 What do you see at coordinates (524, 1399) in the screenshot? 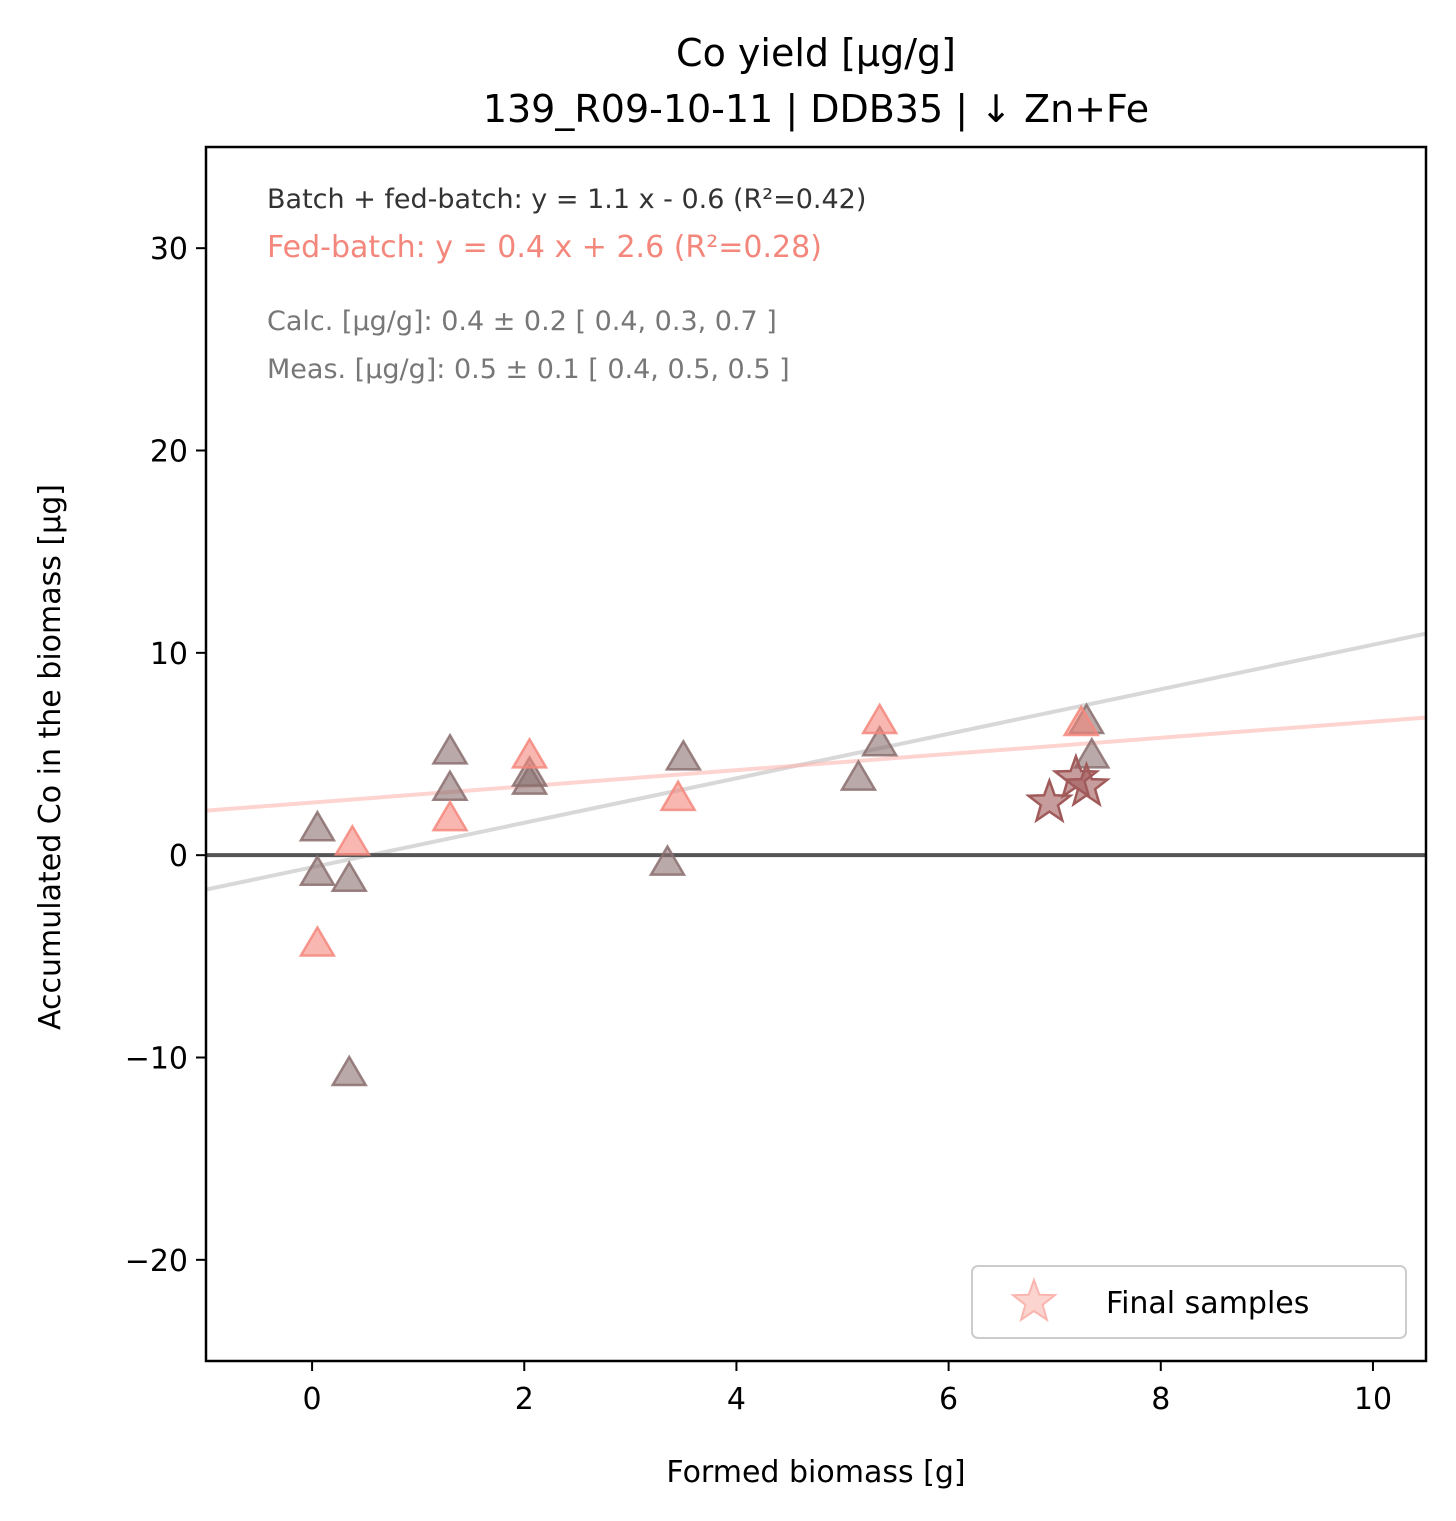
I see `x-tick-label-1: 2` at bounding box center [524, 1399].